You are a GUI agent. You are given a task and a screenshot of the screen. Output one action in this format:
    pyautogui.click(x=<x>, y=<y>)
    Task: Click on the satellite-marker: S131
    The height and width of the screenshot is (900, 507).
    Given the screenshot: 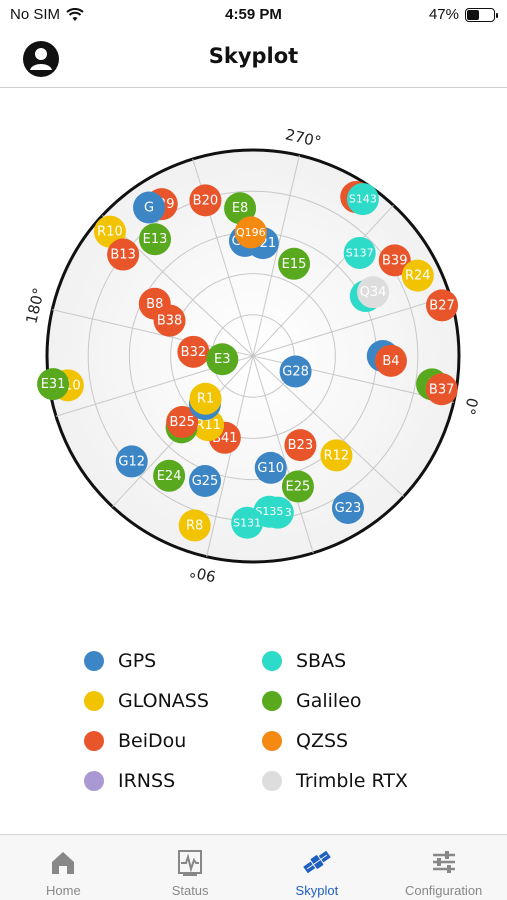 What is the action you would take?
    pyautogui.click(x=247, y=522)
    